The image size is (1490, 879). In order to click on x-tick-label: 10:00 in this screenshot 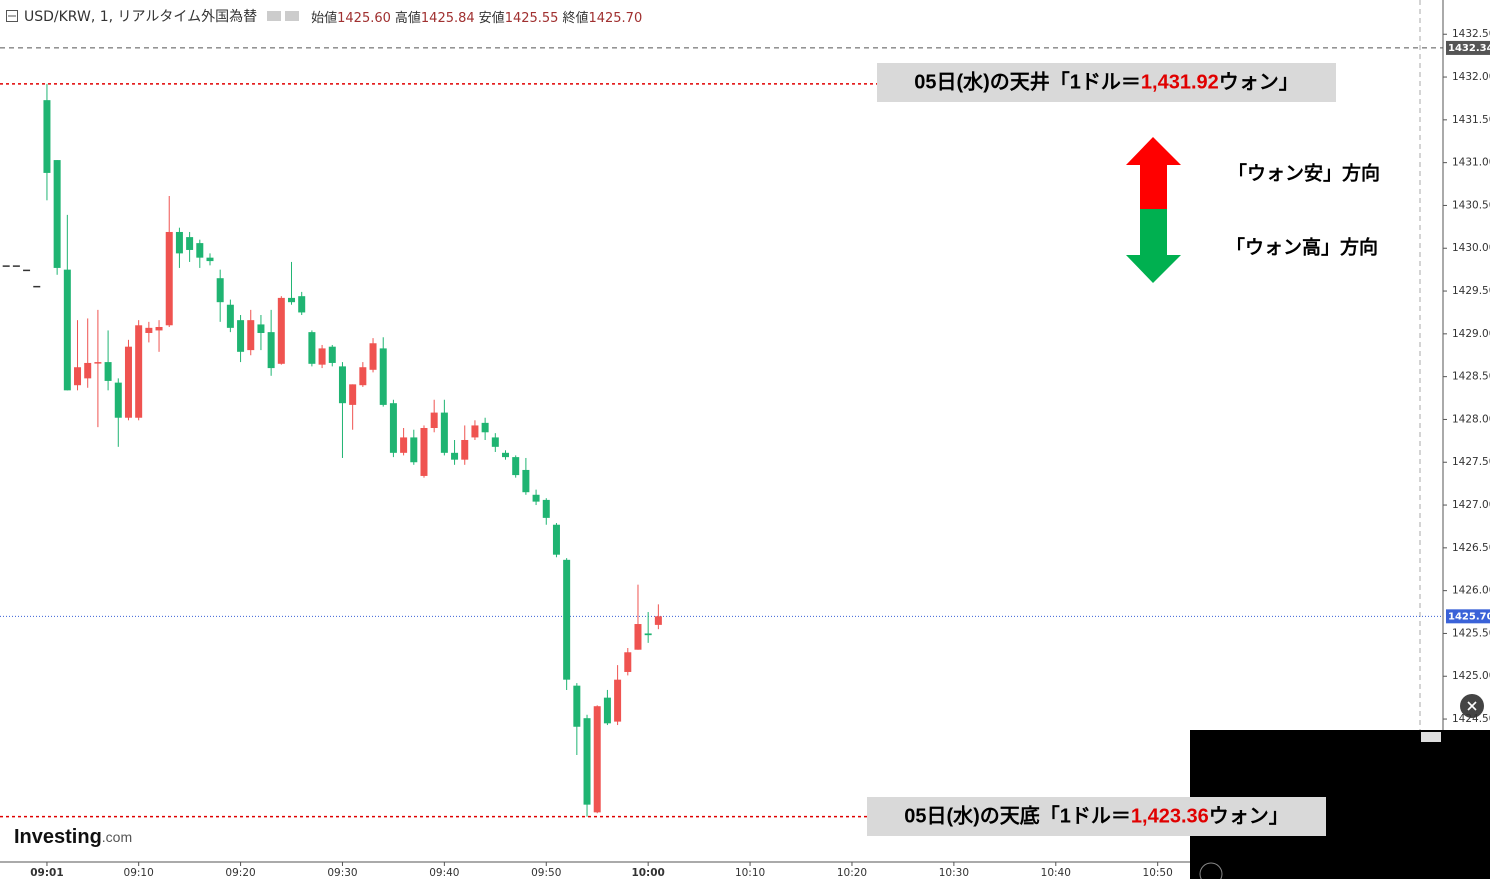, I will do `click(647, 873)`.